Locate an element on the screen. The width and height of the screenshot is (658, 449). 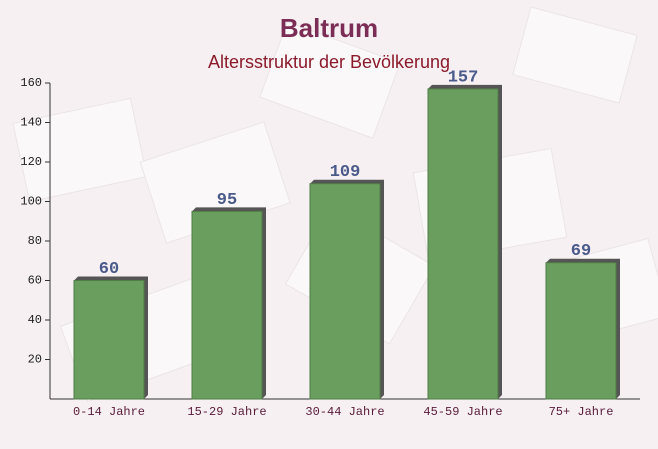
chart-subtitle: Altersstruktur der Bevölkerung is located at coordinates (329, 62).